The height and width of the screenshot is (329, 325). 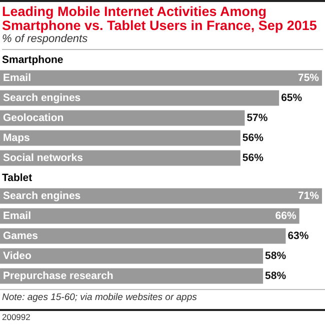 What do you see at coordinates (43, 158) in the screenshot?
I see `y-tick-label: Social networks` at bounding box center [43, 158].